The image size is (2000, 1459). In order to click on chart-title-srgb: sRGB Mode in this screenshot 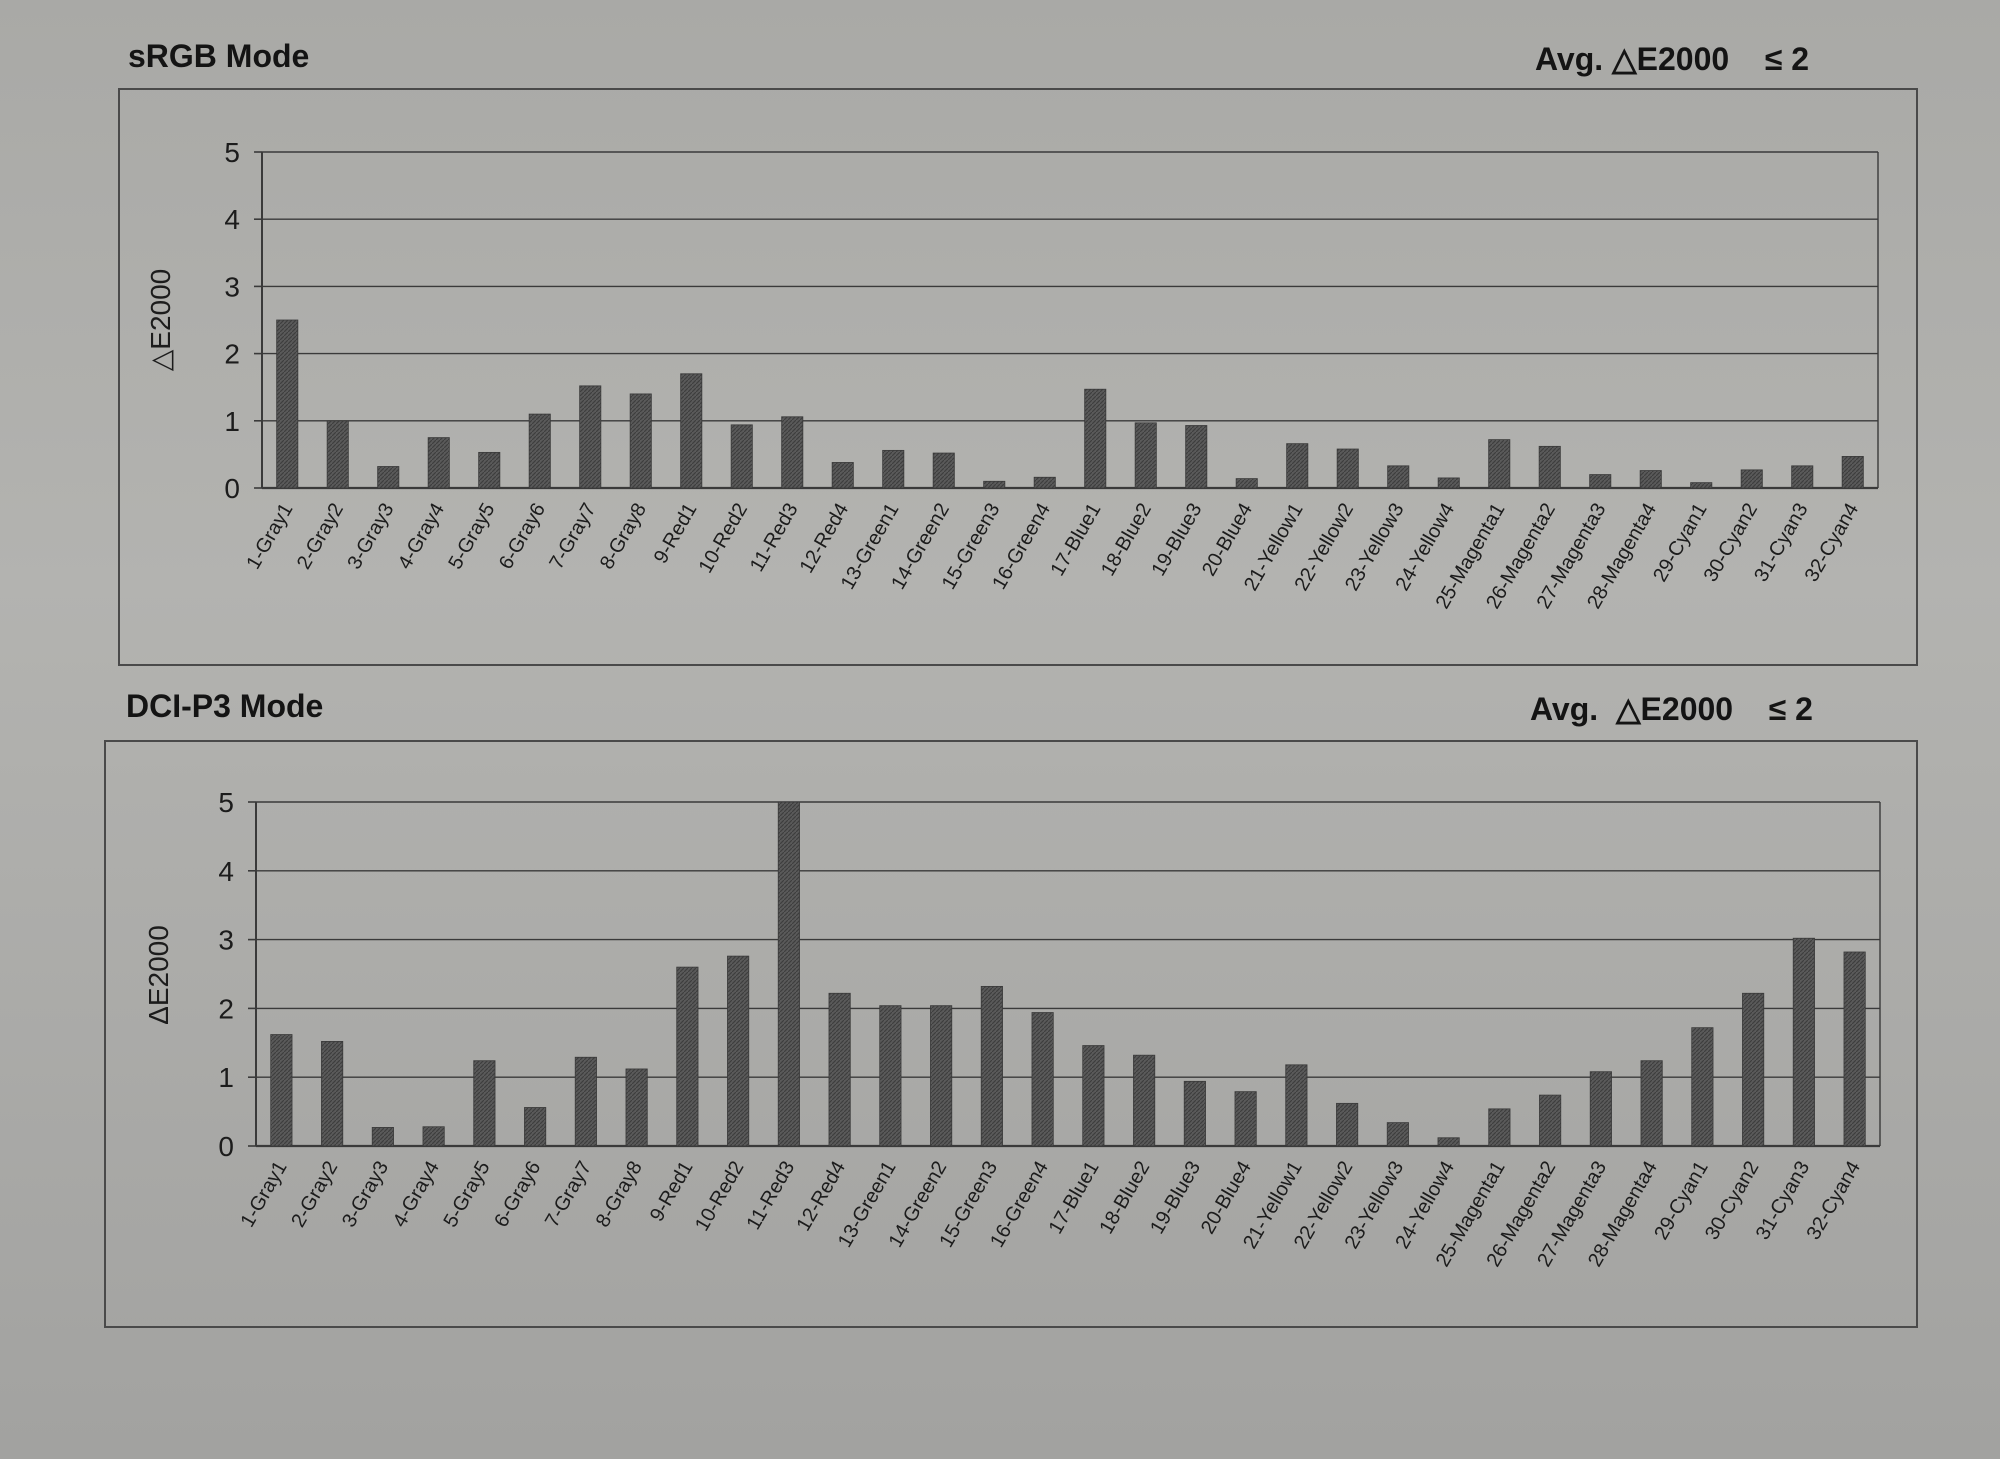, I will do `click(219, 56)`.